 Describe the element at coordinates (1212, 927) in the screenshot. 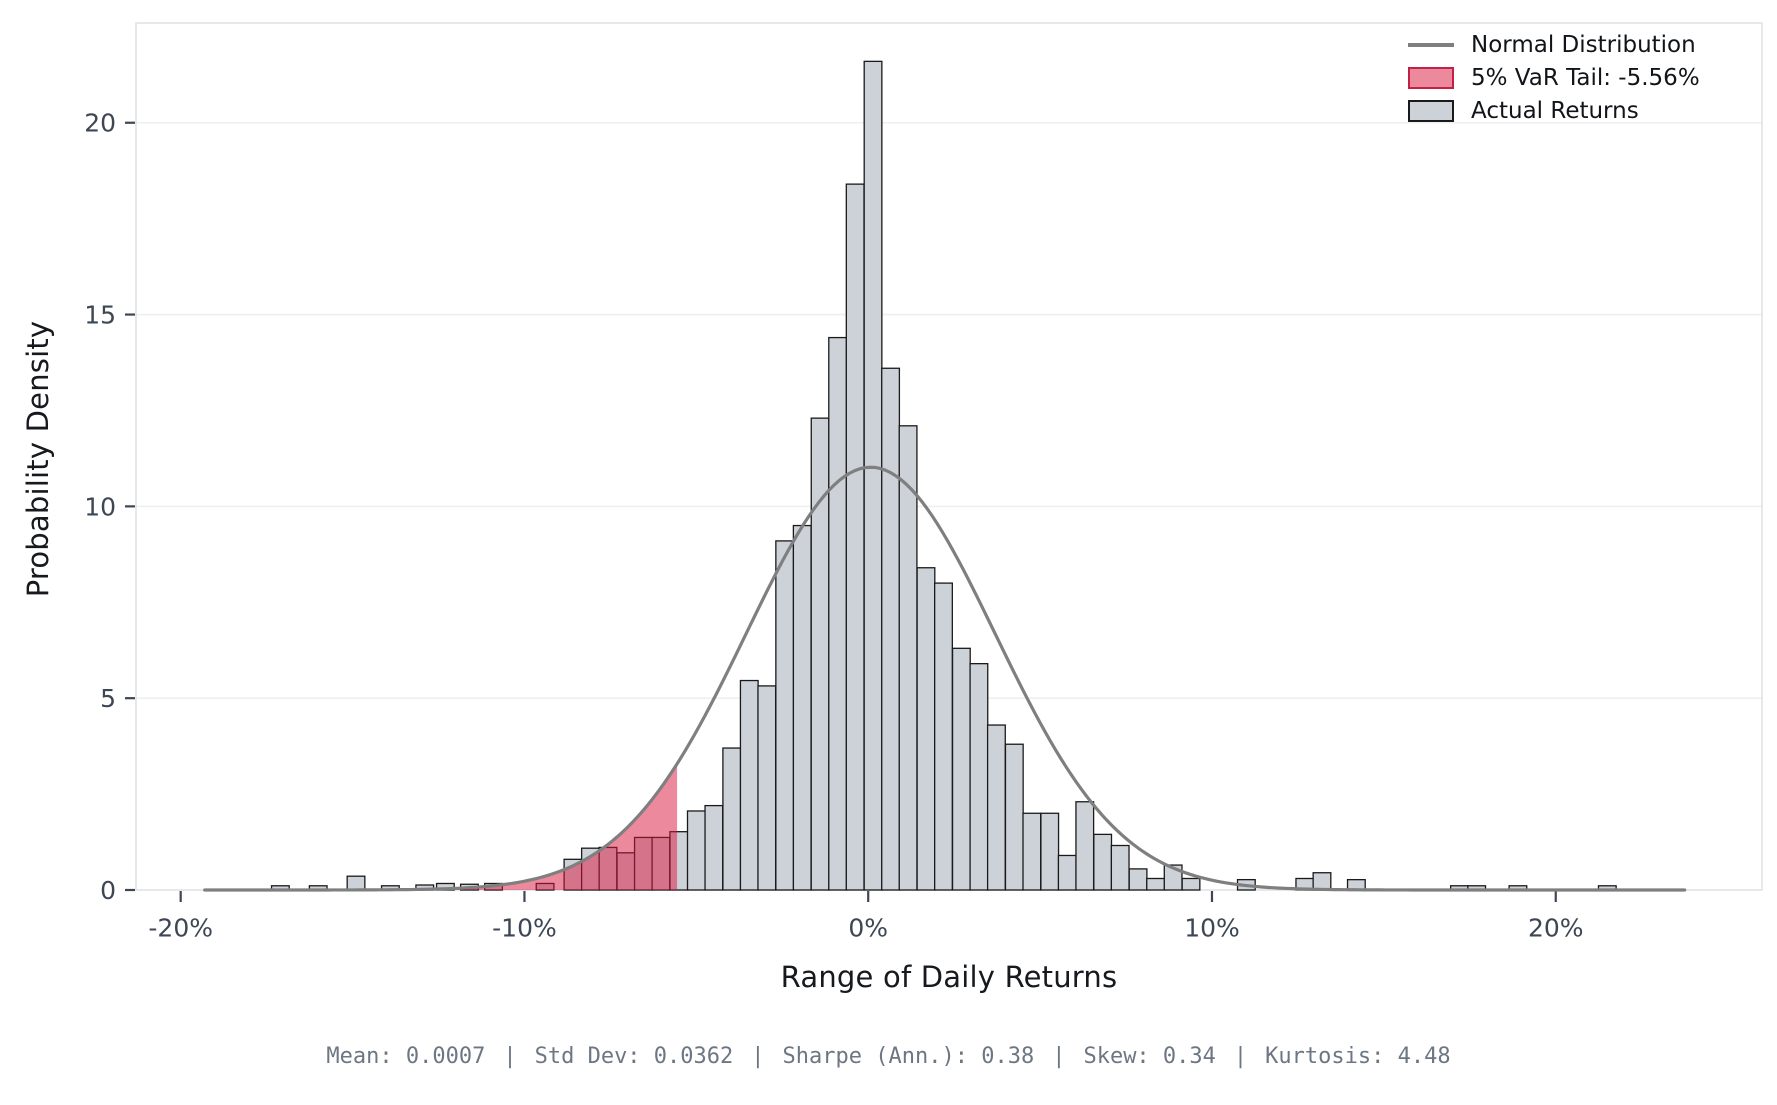

I see `x-tick-label: 10%` at that location.